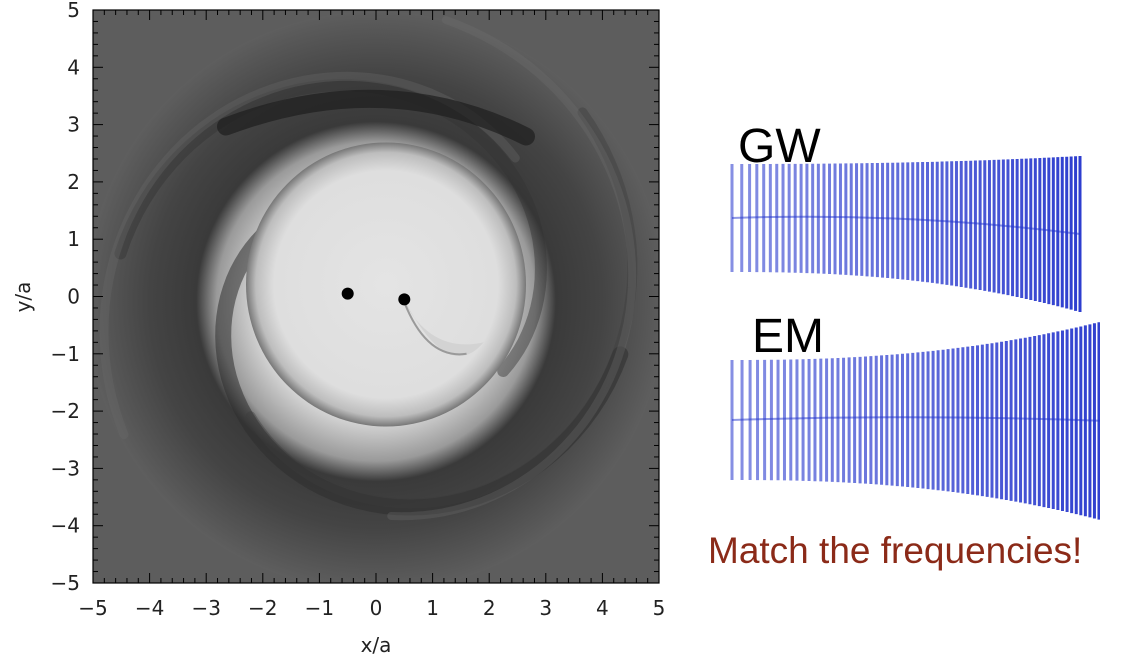 This screenshot has height=660, width=1125. I want to click on accretion-stream, so click(444, 329).